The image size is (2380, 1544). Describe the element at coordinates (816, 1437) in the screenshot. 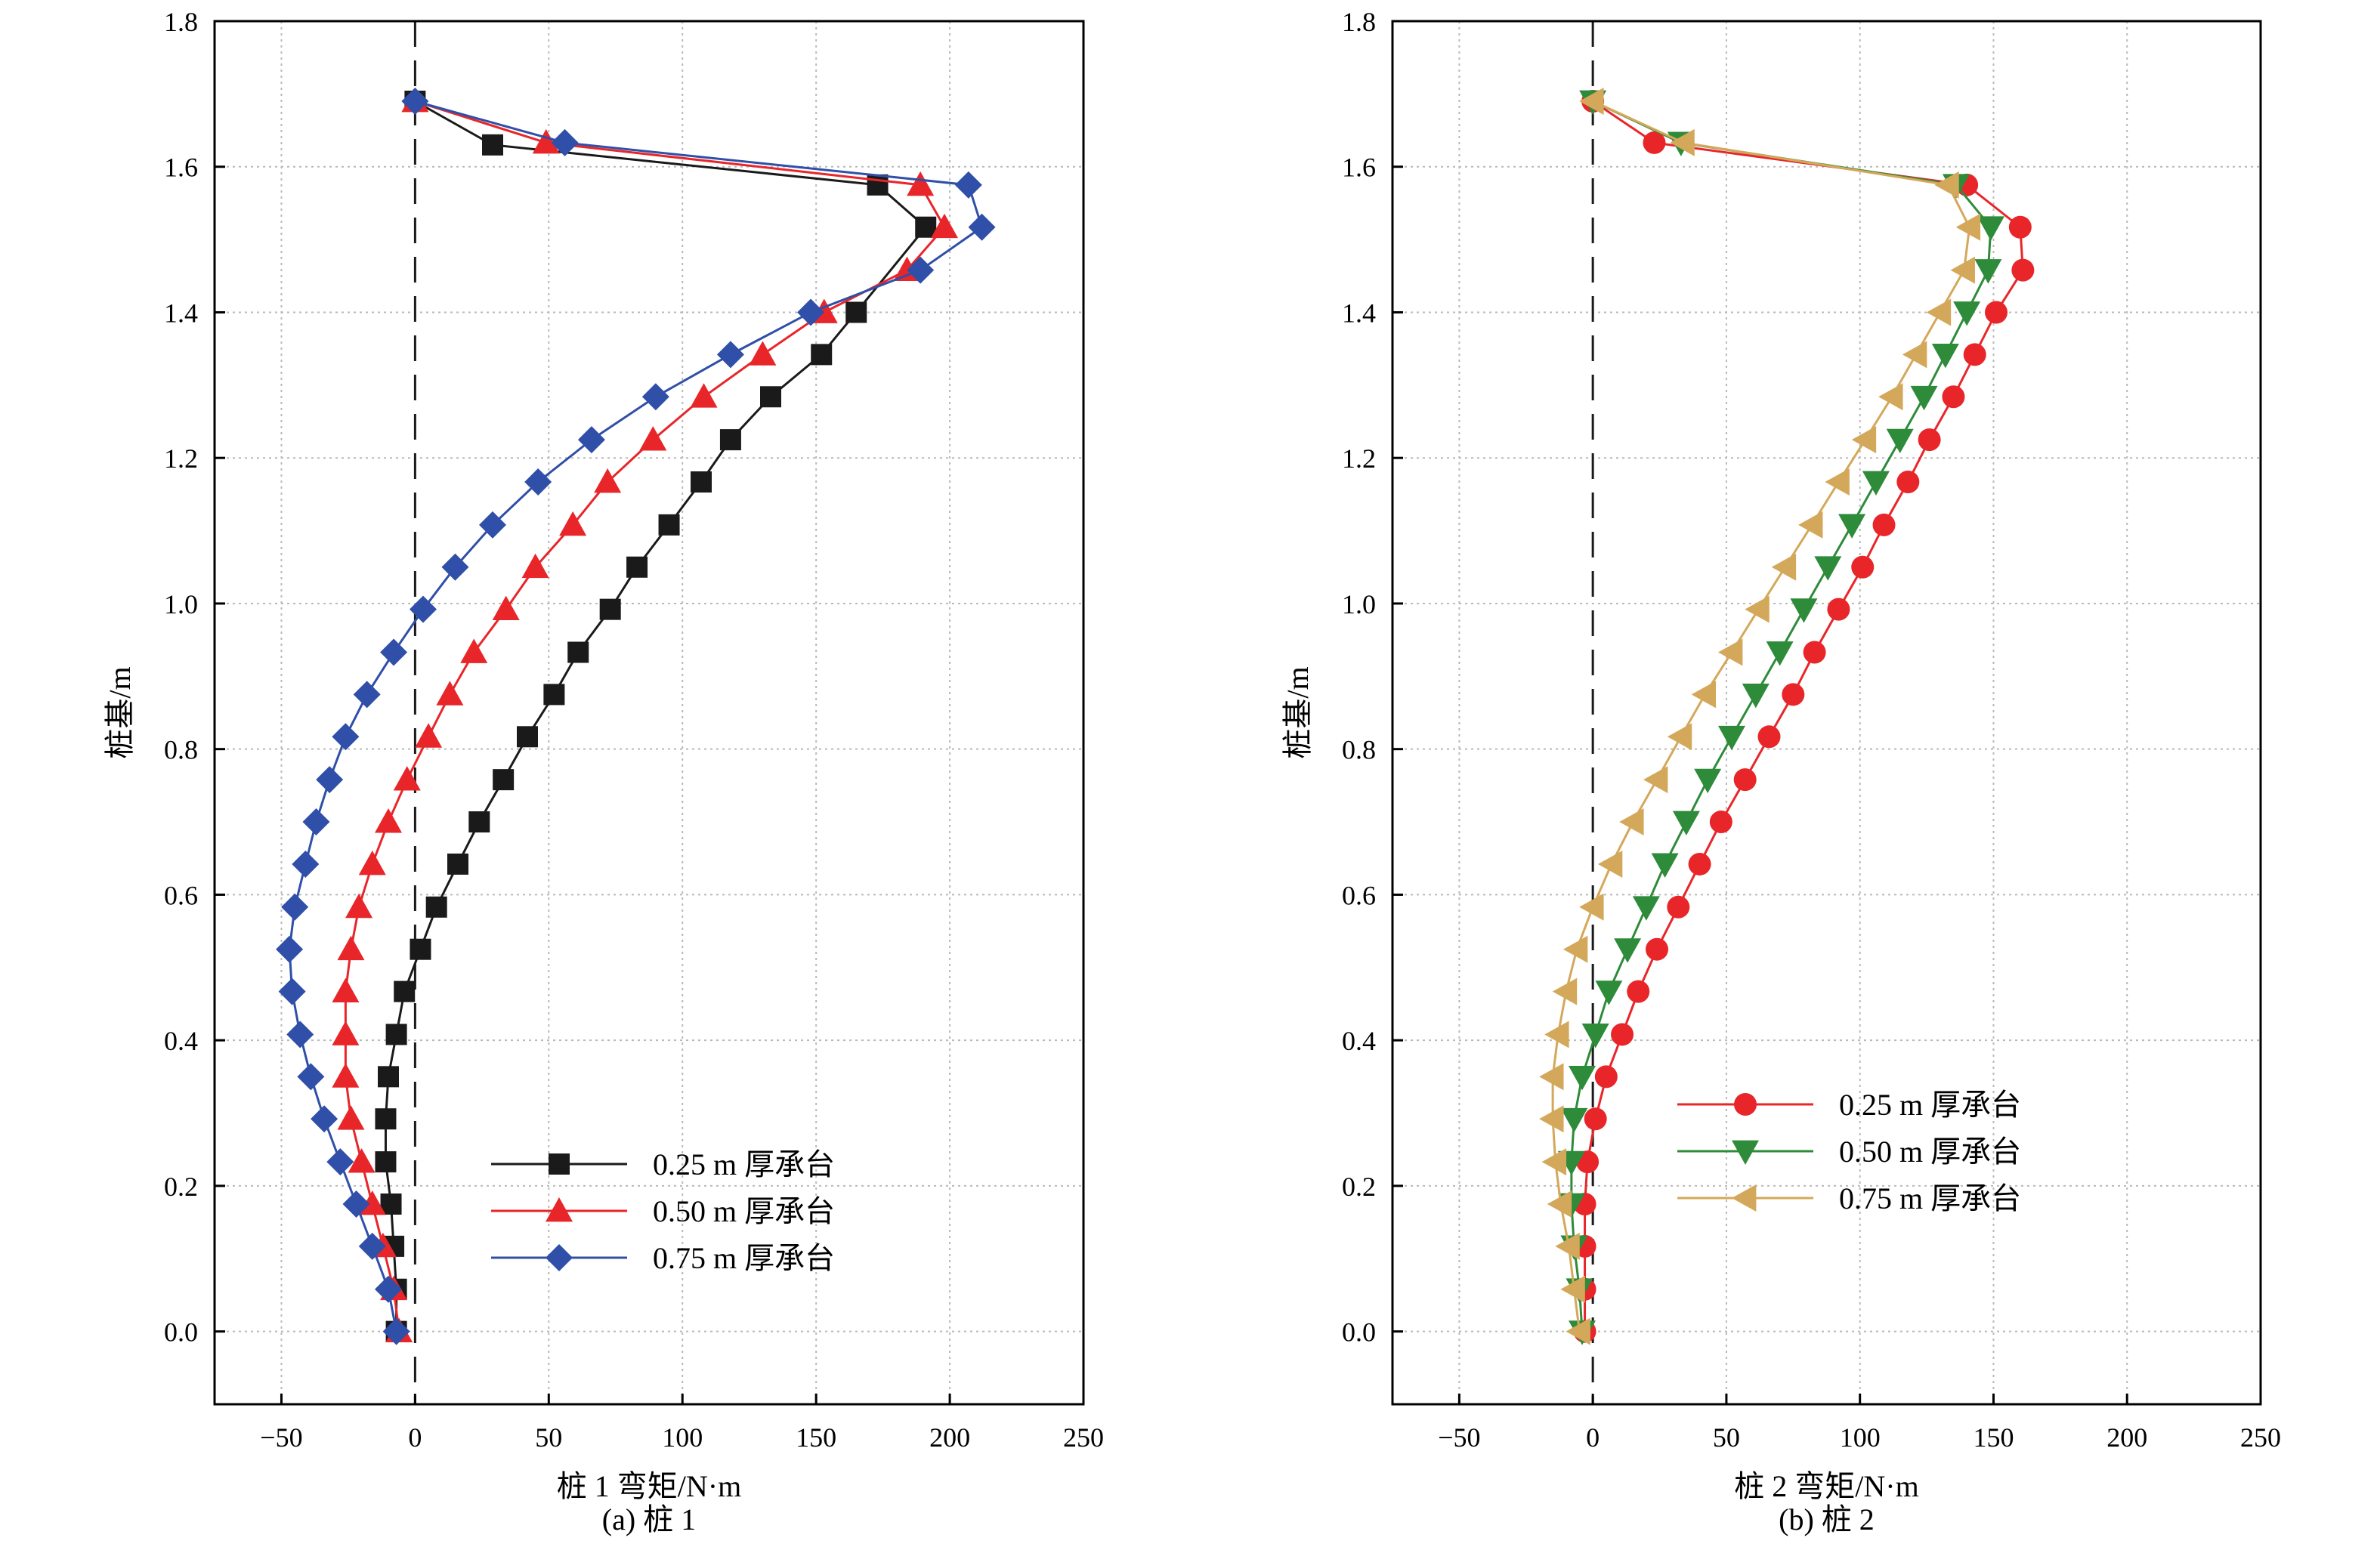

I see `x-tick-label: 150` at that location.